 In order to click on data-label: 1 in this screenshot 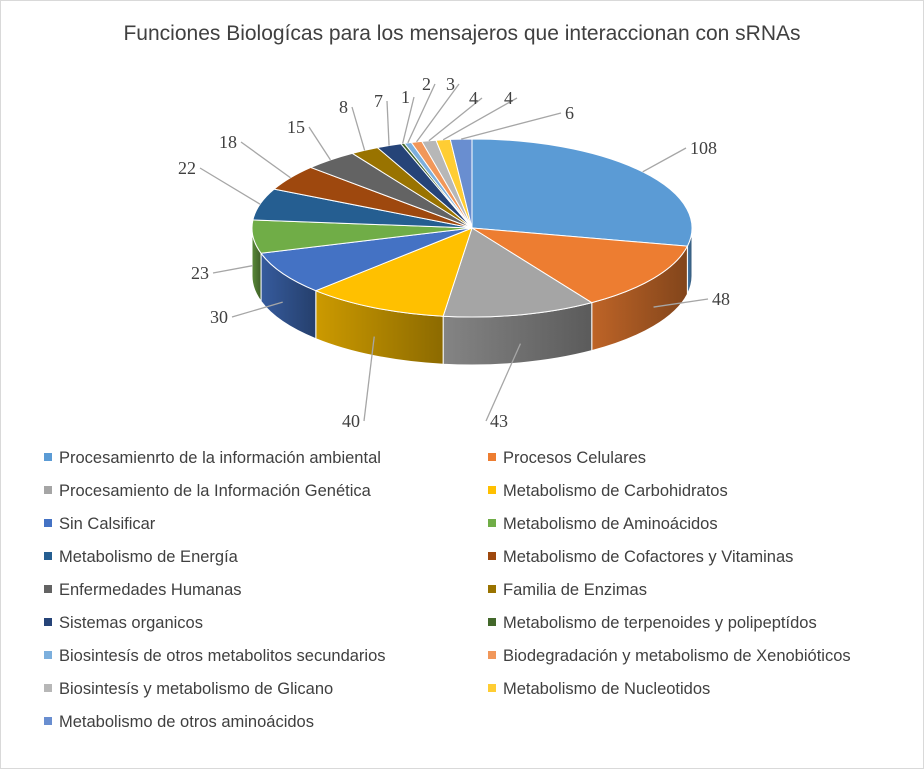, I will do `click(405, 97)`.